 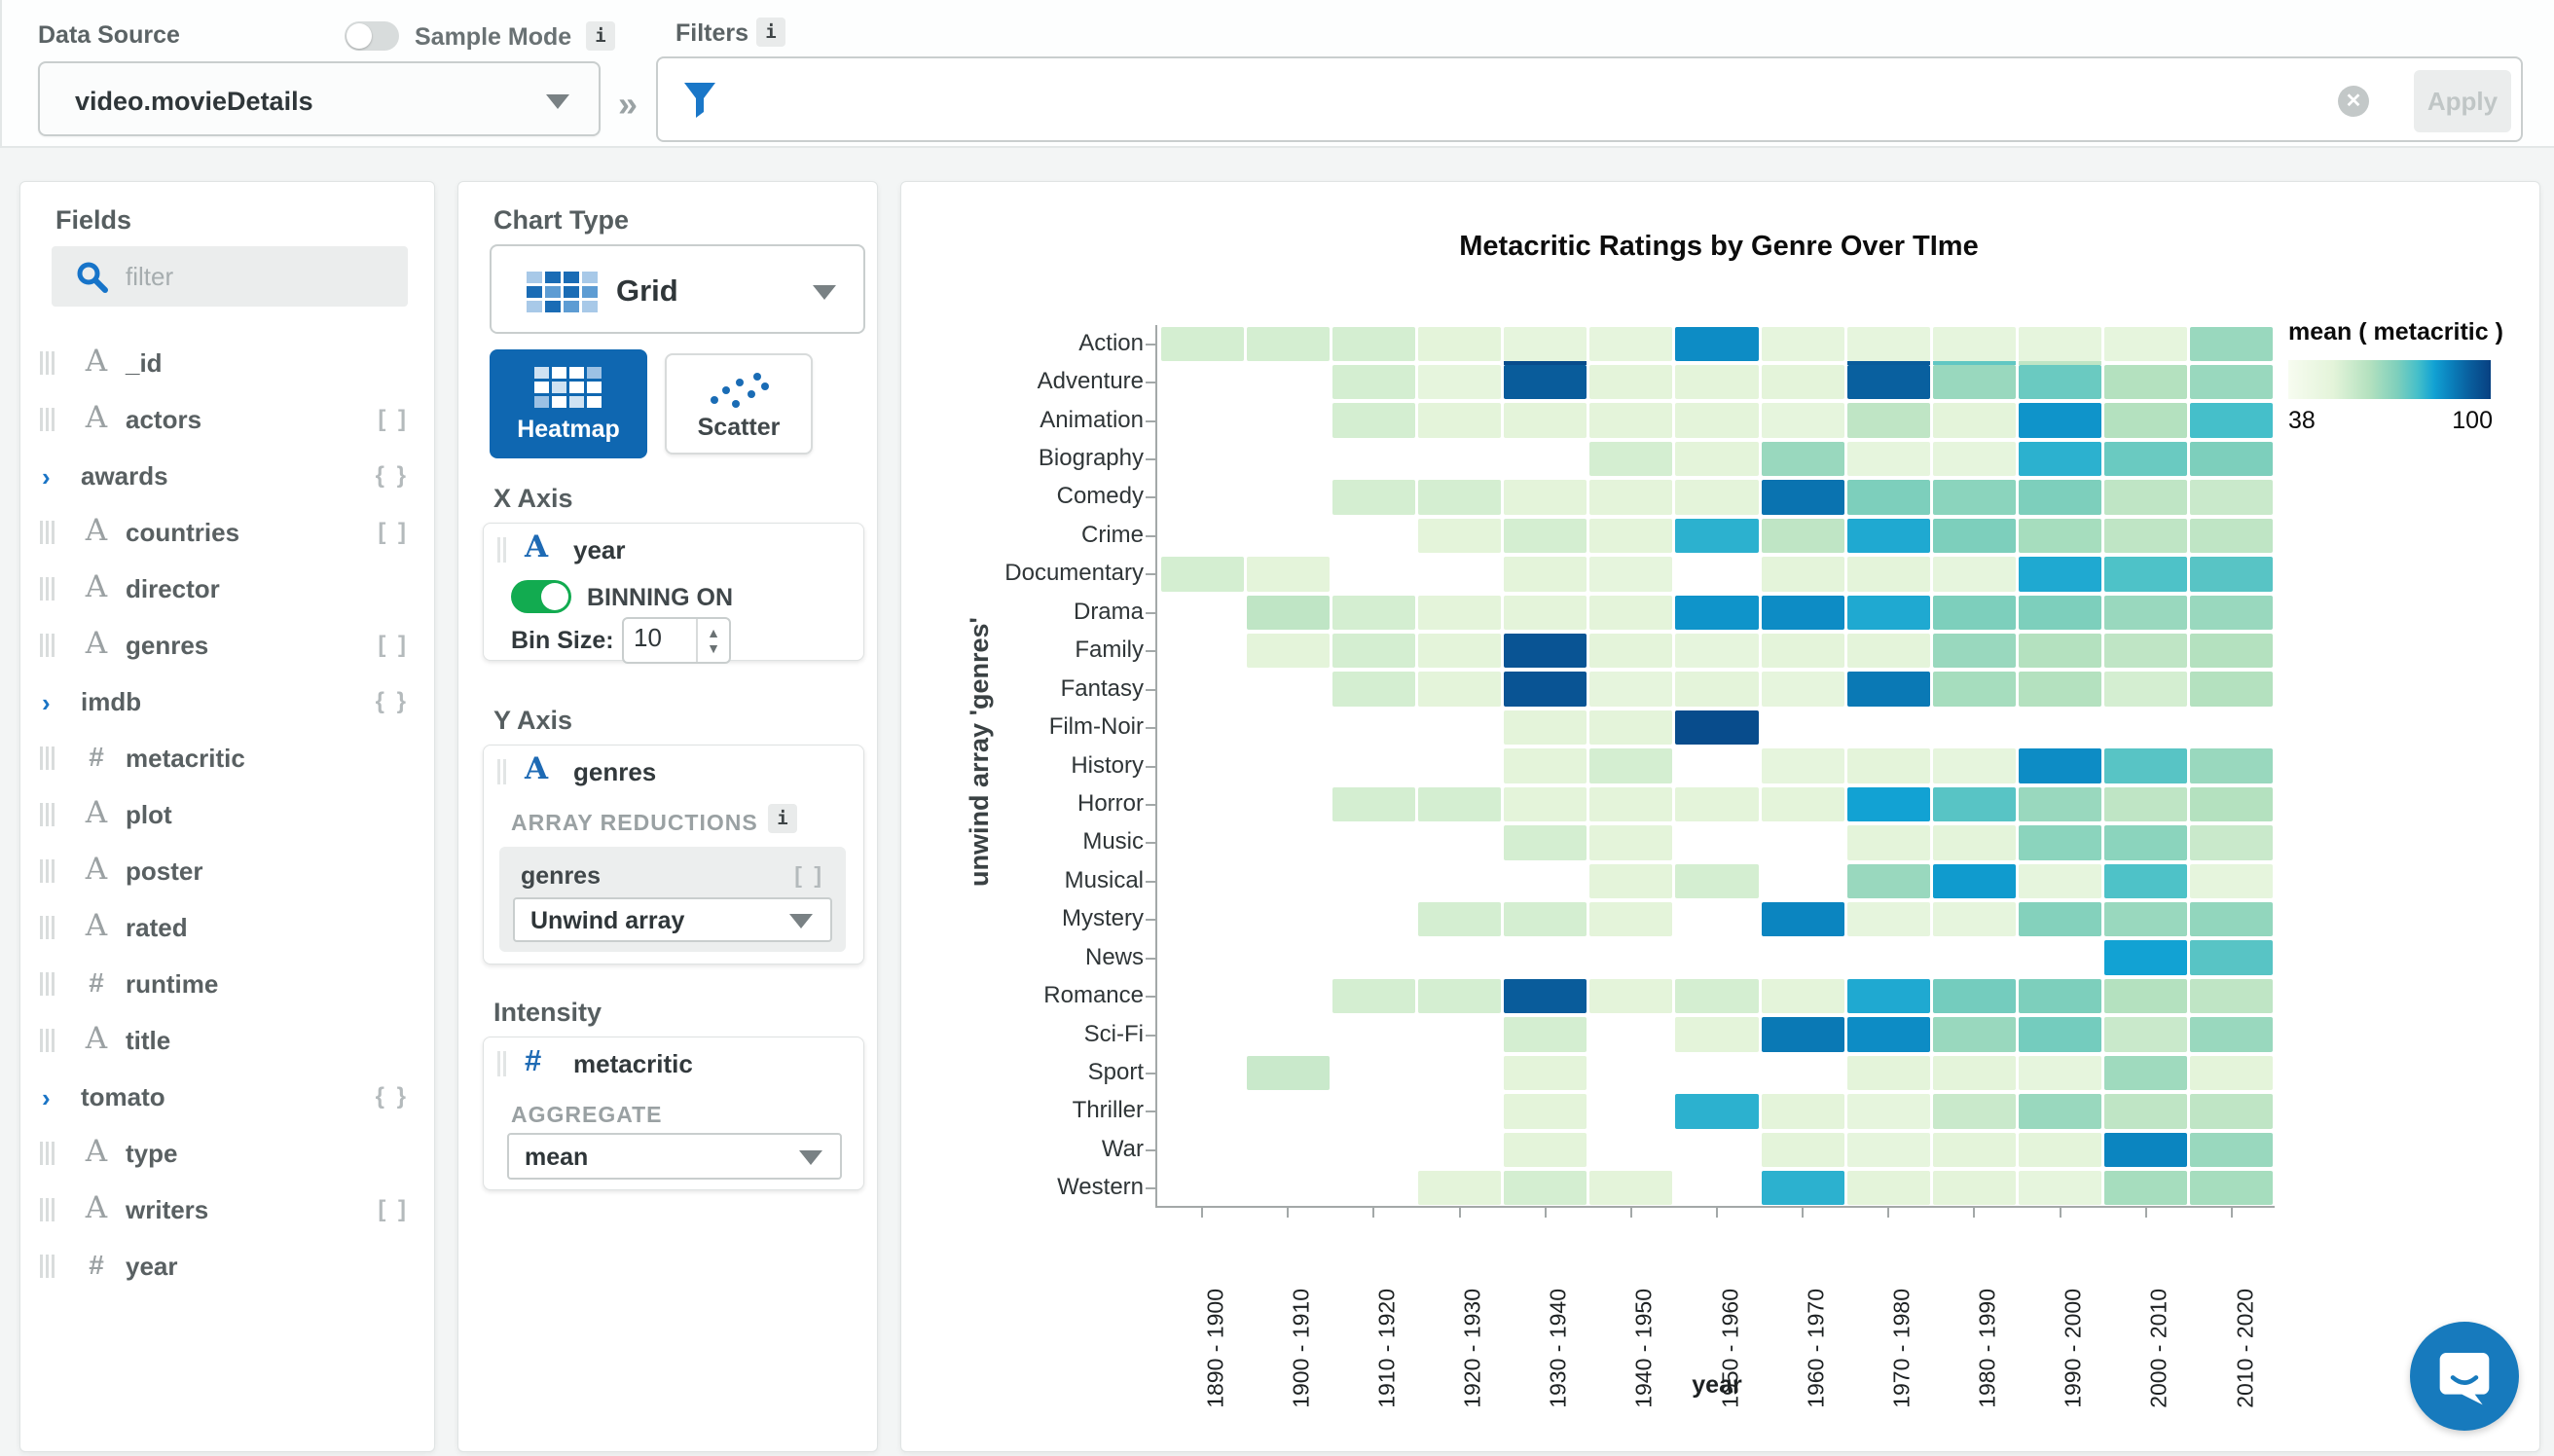 What do you see at coordinates (2146, 536) in the screenshot?
I see `heatmap-cell-Crime-2000-2010` at bounding box center [2146, 536].